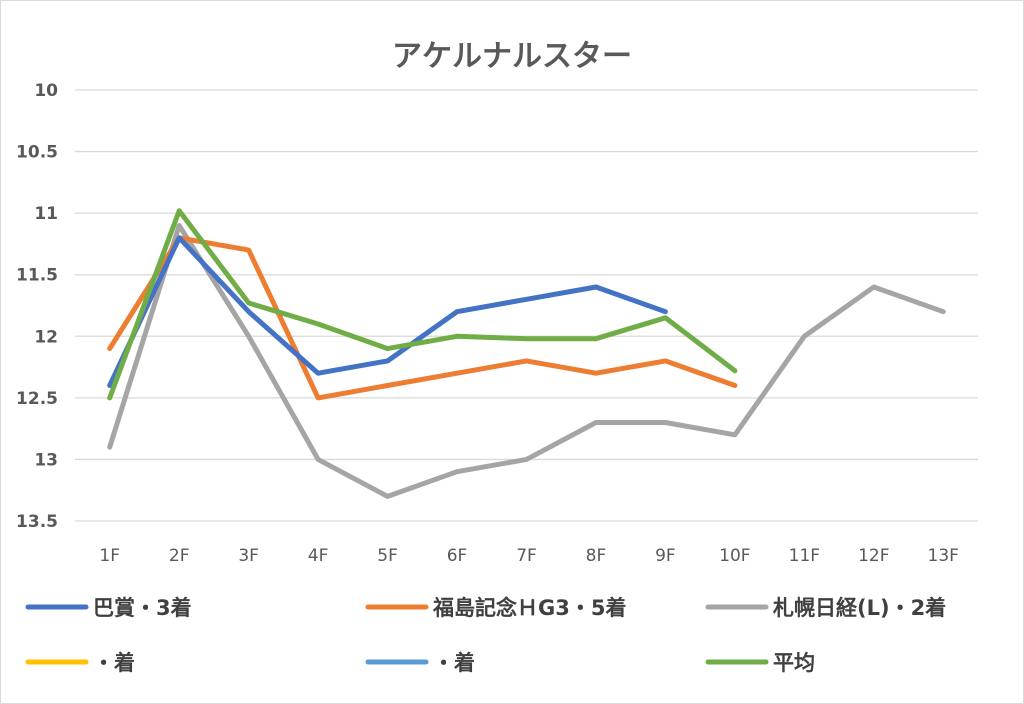  Describe the element at coordinates (734, 556) in the screenshot. I see `x-tick-label: 10F` at that location.